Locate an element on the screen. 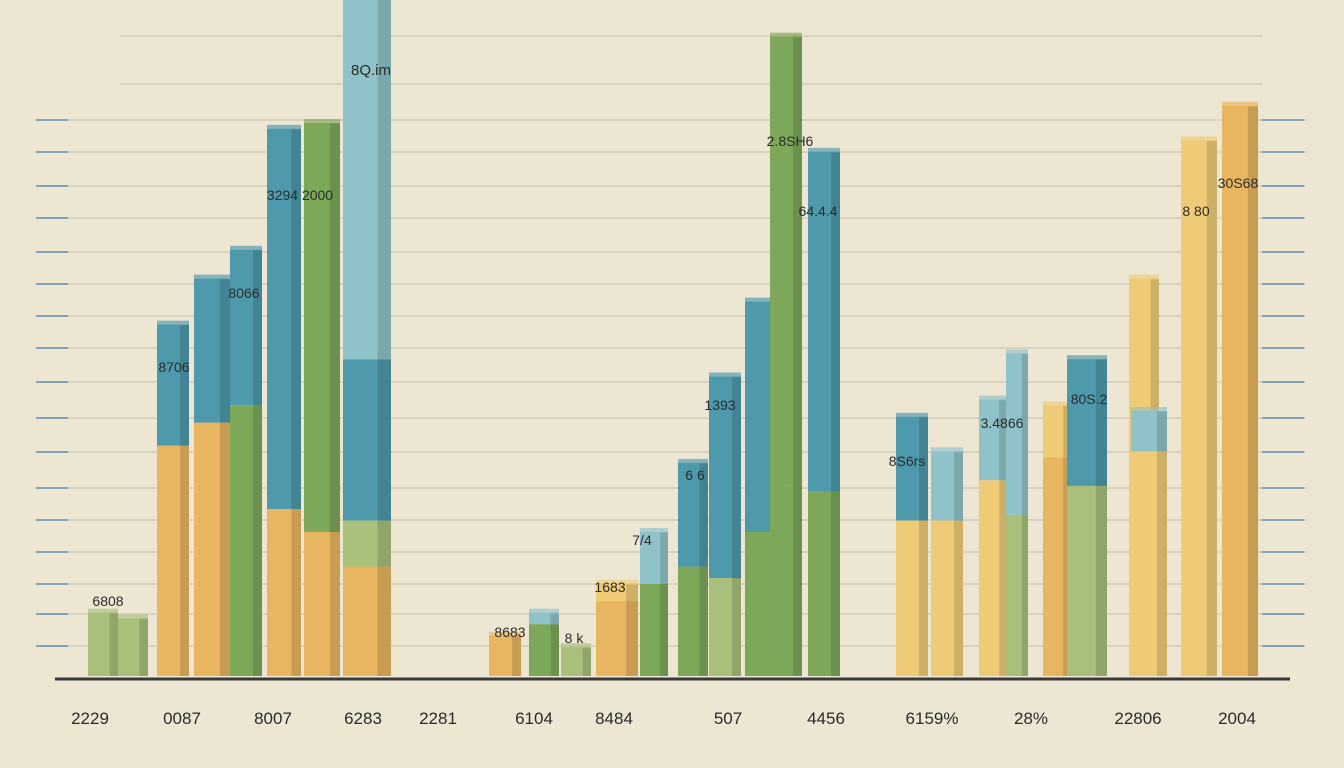 The width and height of the screenshot is (1344, 768). data-label: 8S6rs is located at coordinates (907, 461).